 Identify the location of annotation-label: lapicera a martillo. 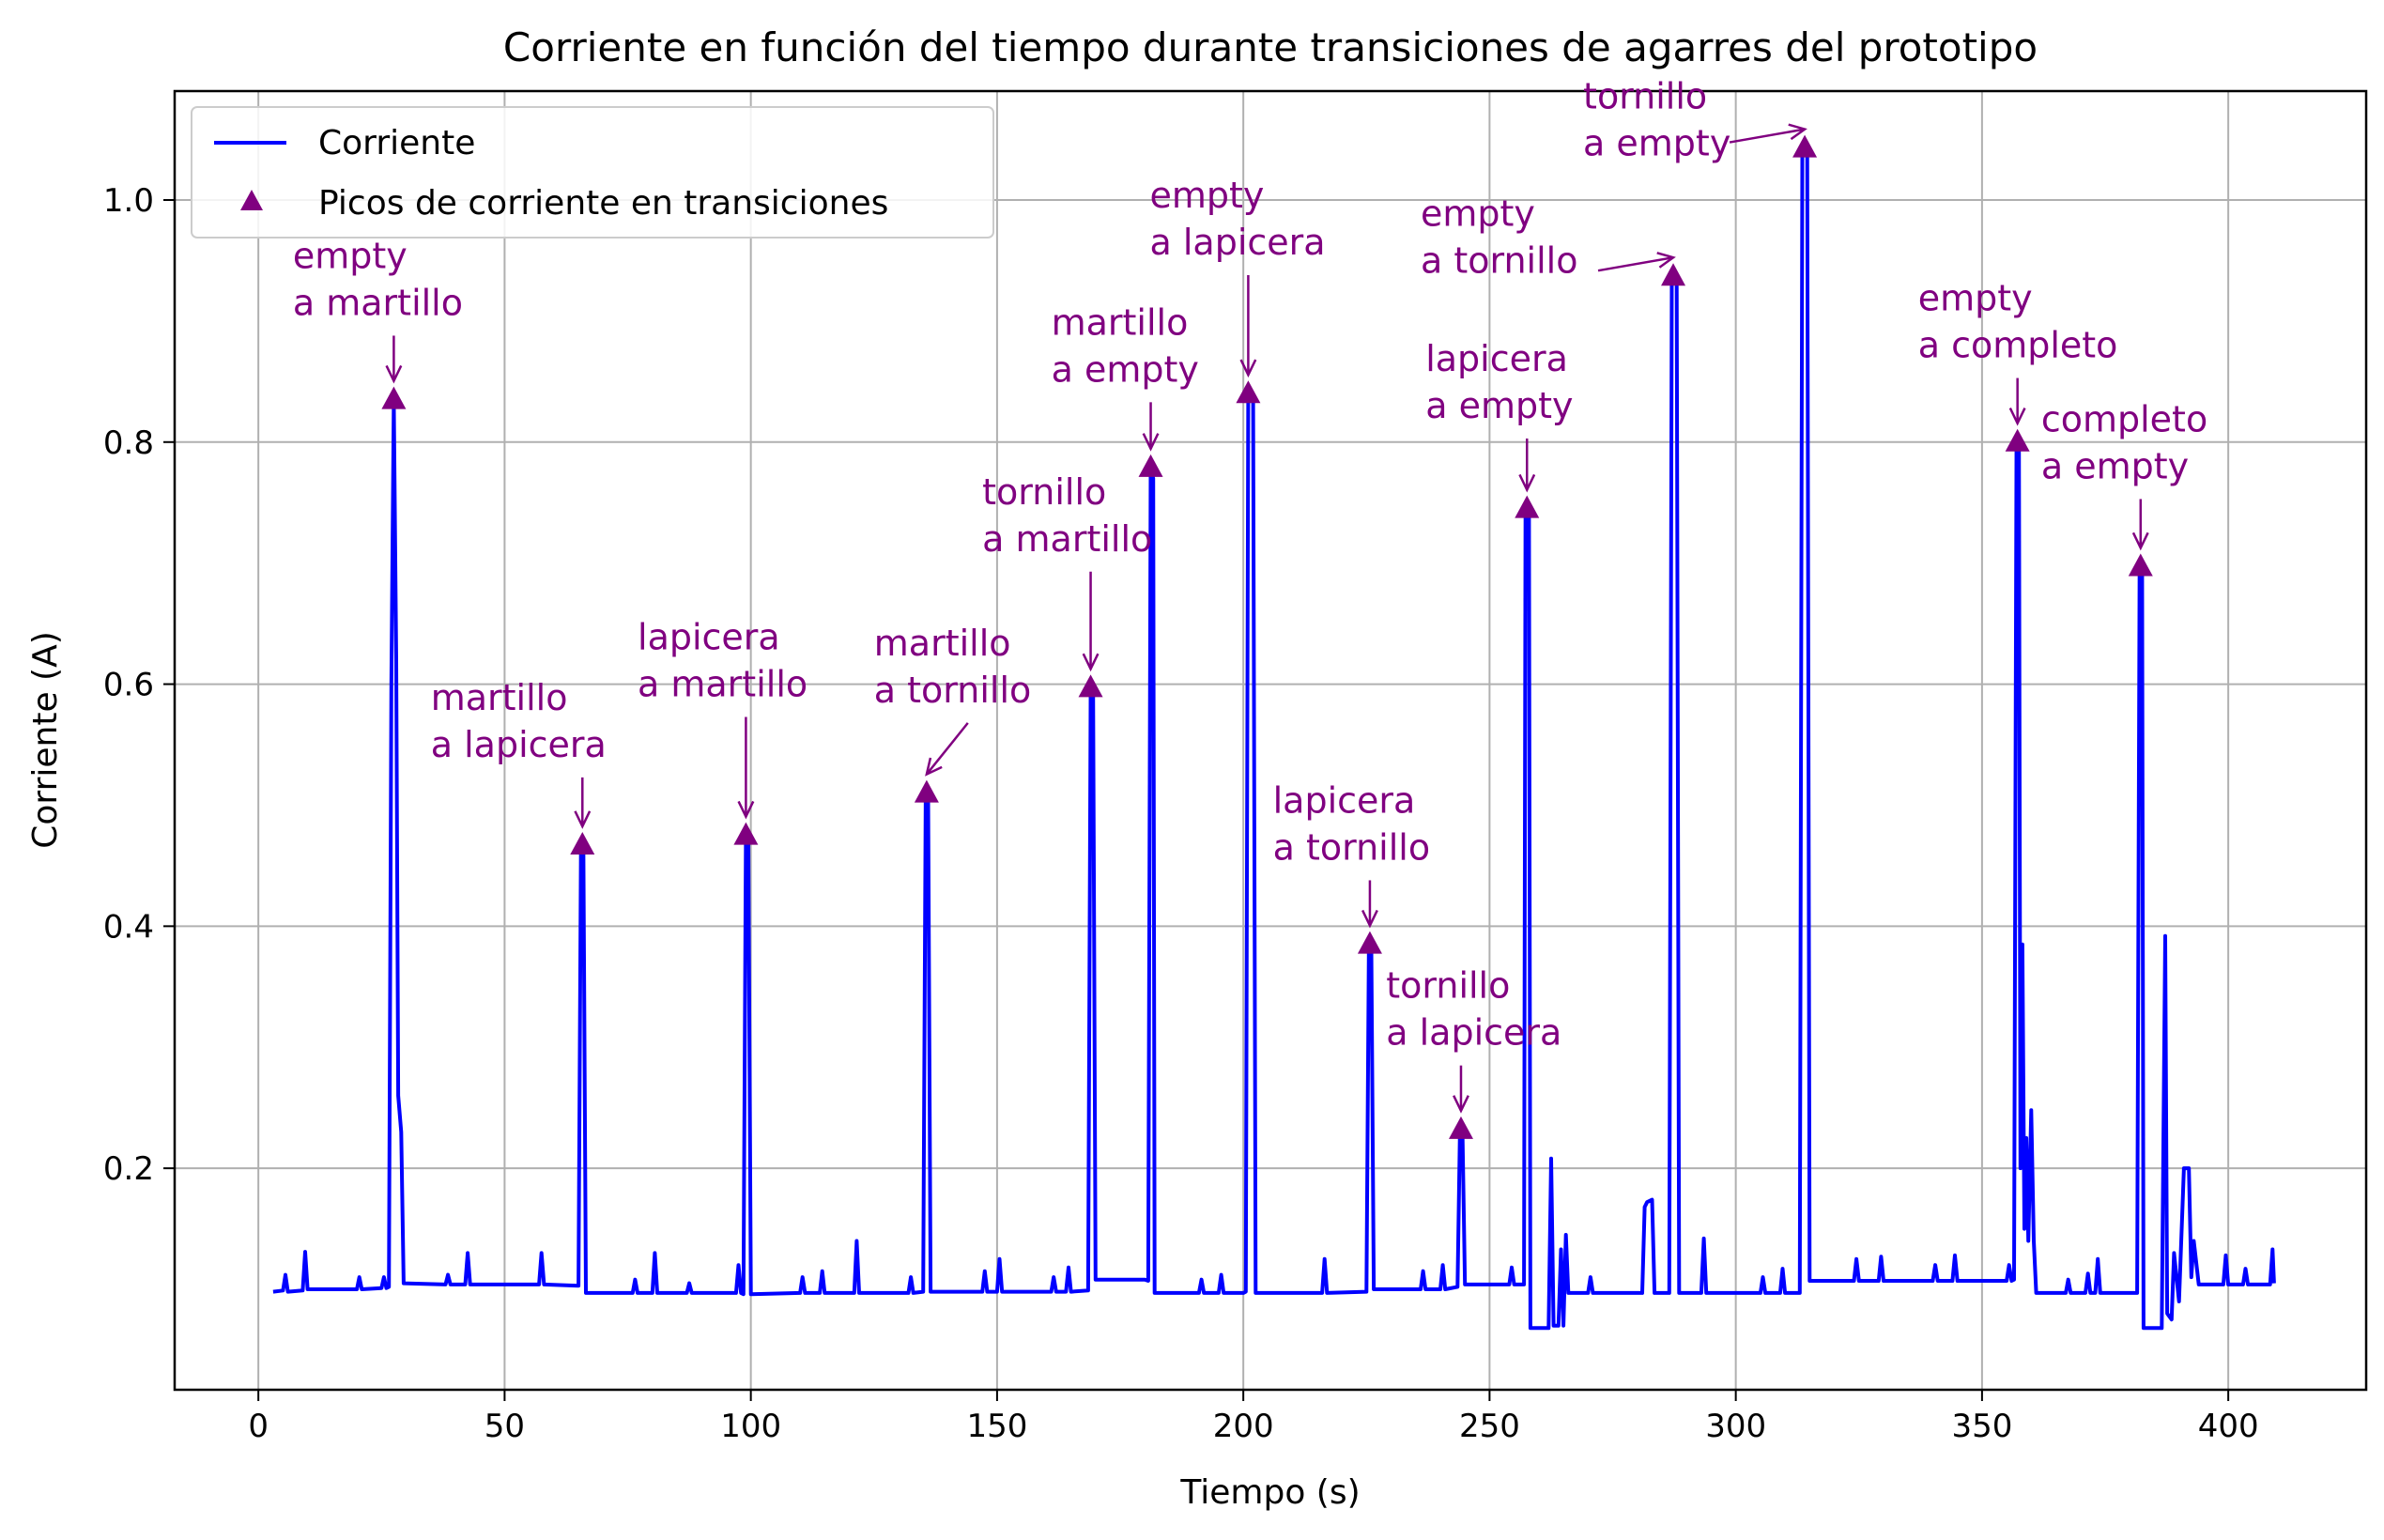
(722, 660).